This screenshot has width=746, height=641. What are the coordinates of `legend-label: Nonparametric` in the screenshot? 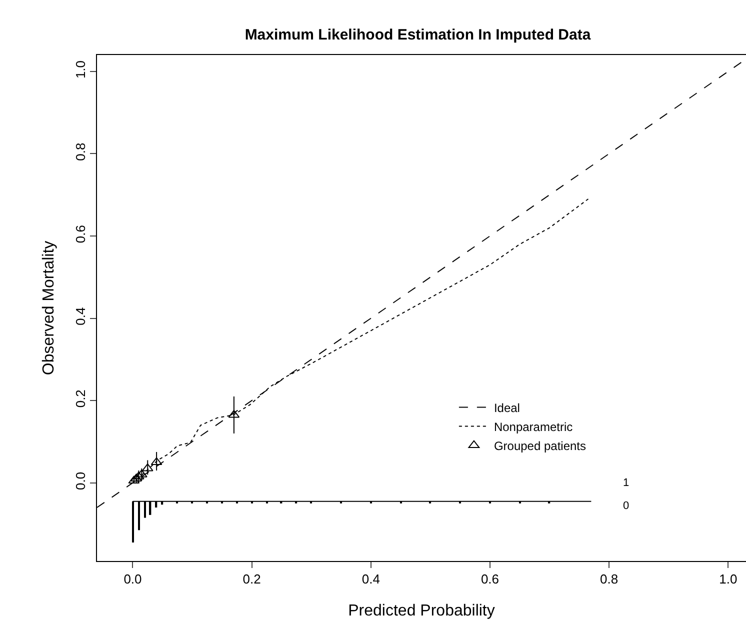 It's located at (533, 427).